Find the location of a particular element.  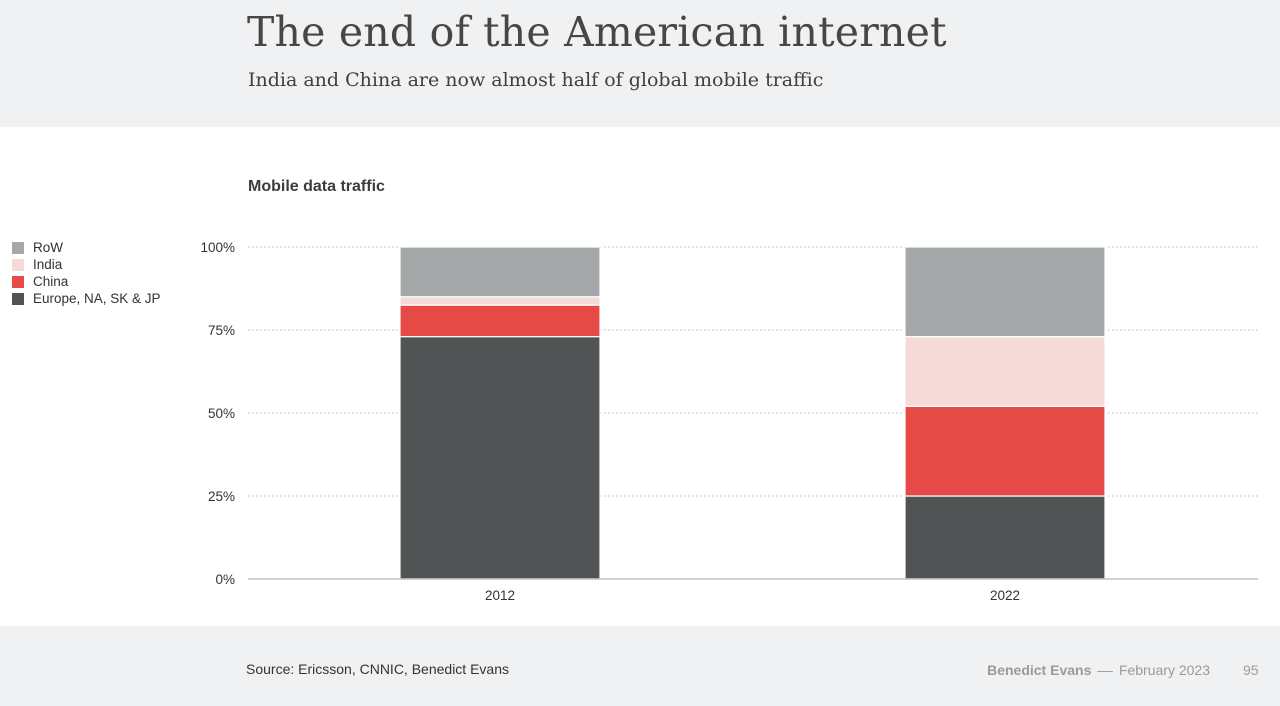

chart-label: Mobile data traffic is located at coordinates (316, 186).